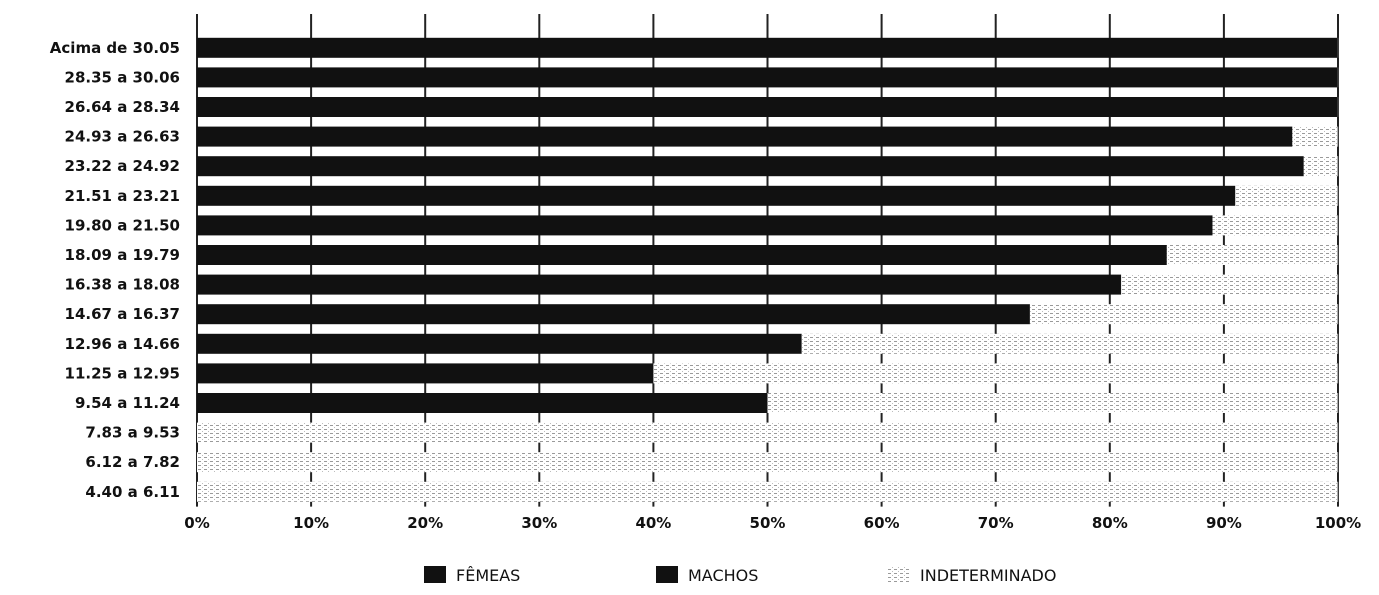 This screenshot has width=1379, height=595. What do you see at coordinates (1110, 523) in the screenshot?
I see `x-tick-label: 80%` at bounding box center [1110, 523].